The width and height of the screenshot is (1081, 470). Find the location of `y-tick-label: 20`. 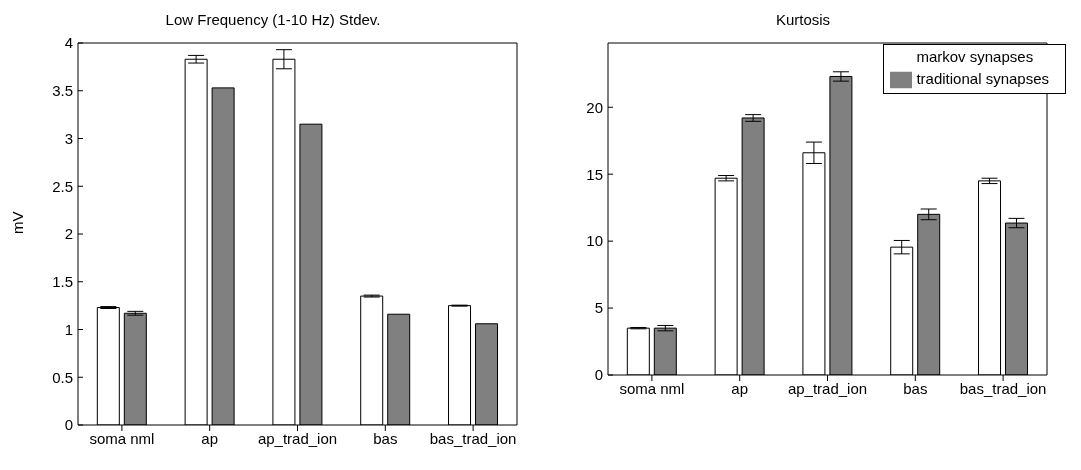

y-tick-label: 20 is located at coordinates (594, 107).